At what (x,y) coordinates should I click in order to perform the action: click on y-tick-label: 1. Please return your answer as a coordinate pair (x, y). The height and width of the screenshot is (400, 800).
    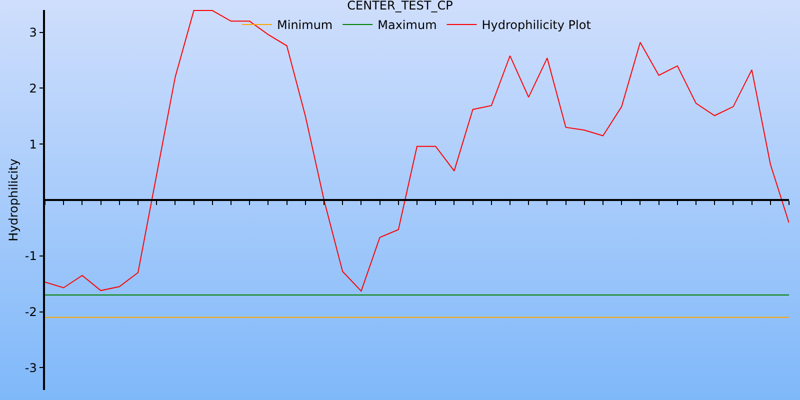
    Looking at the image, I should click on (33, 144).